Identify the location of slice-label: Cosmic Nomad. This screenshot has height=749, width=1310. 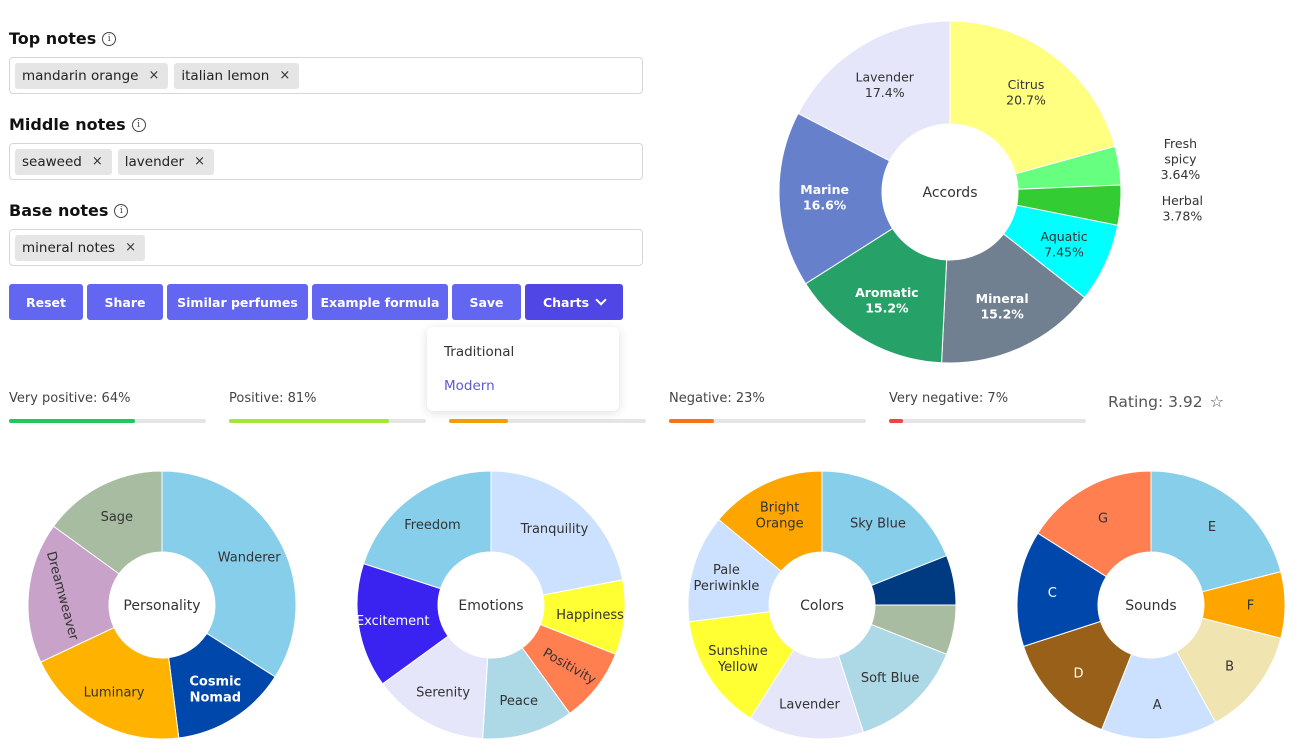
(215, 690).